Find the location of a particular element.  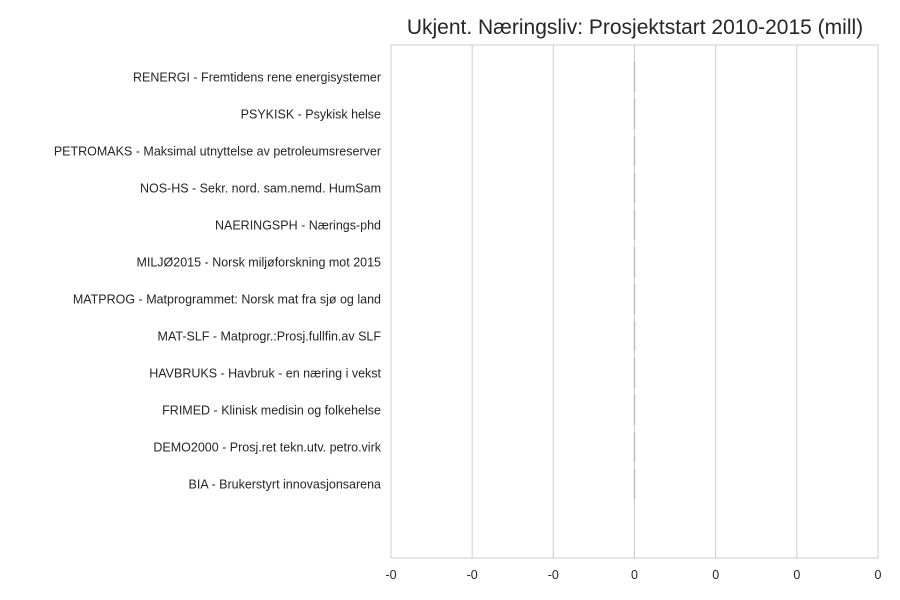

category-label: HAVBRUKS - Havbruk - en næring i vekst is located at coordinates (265, 374).